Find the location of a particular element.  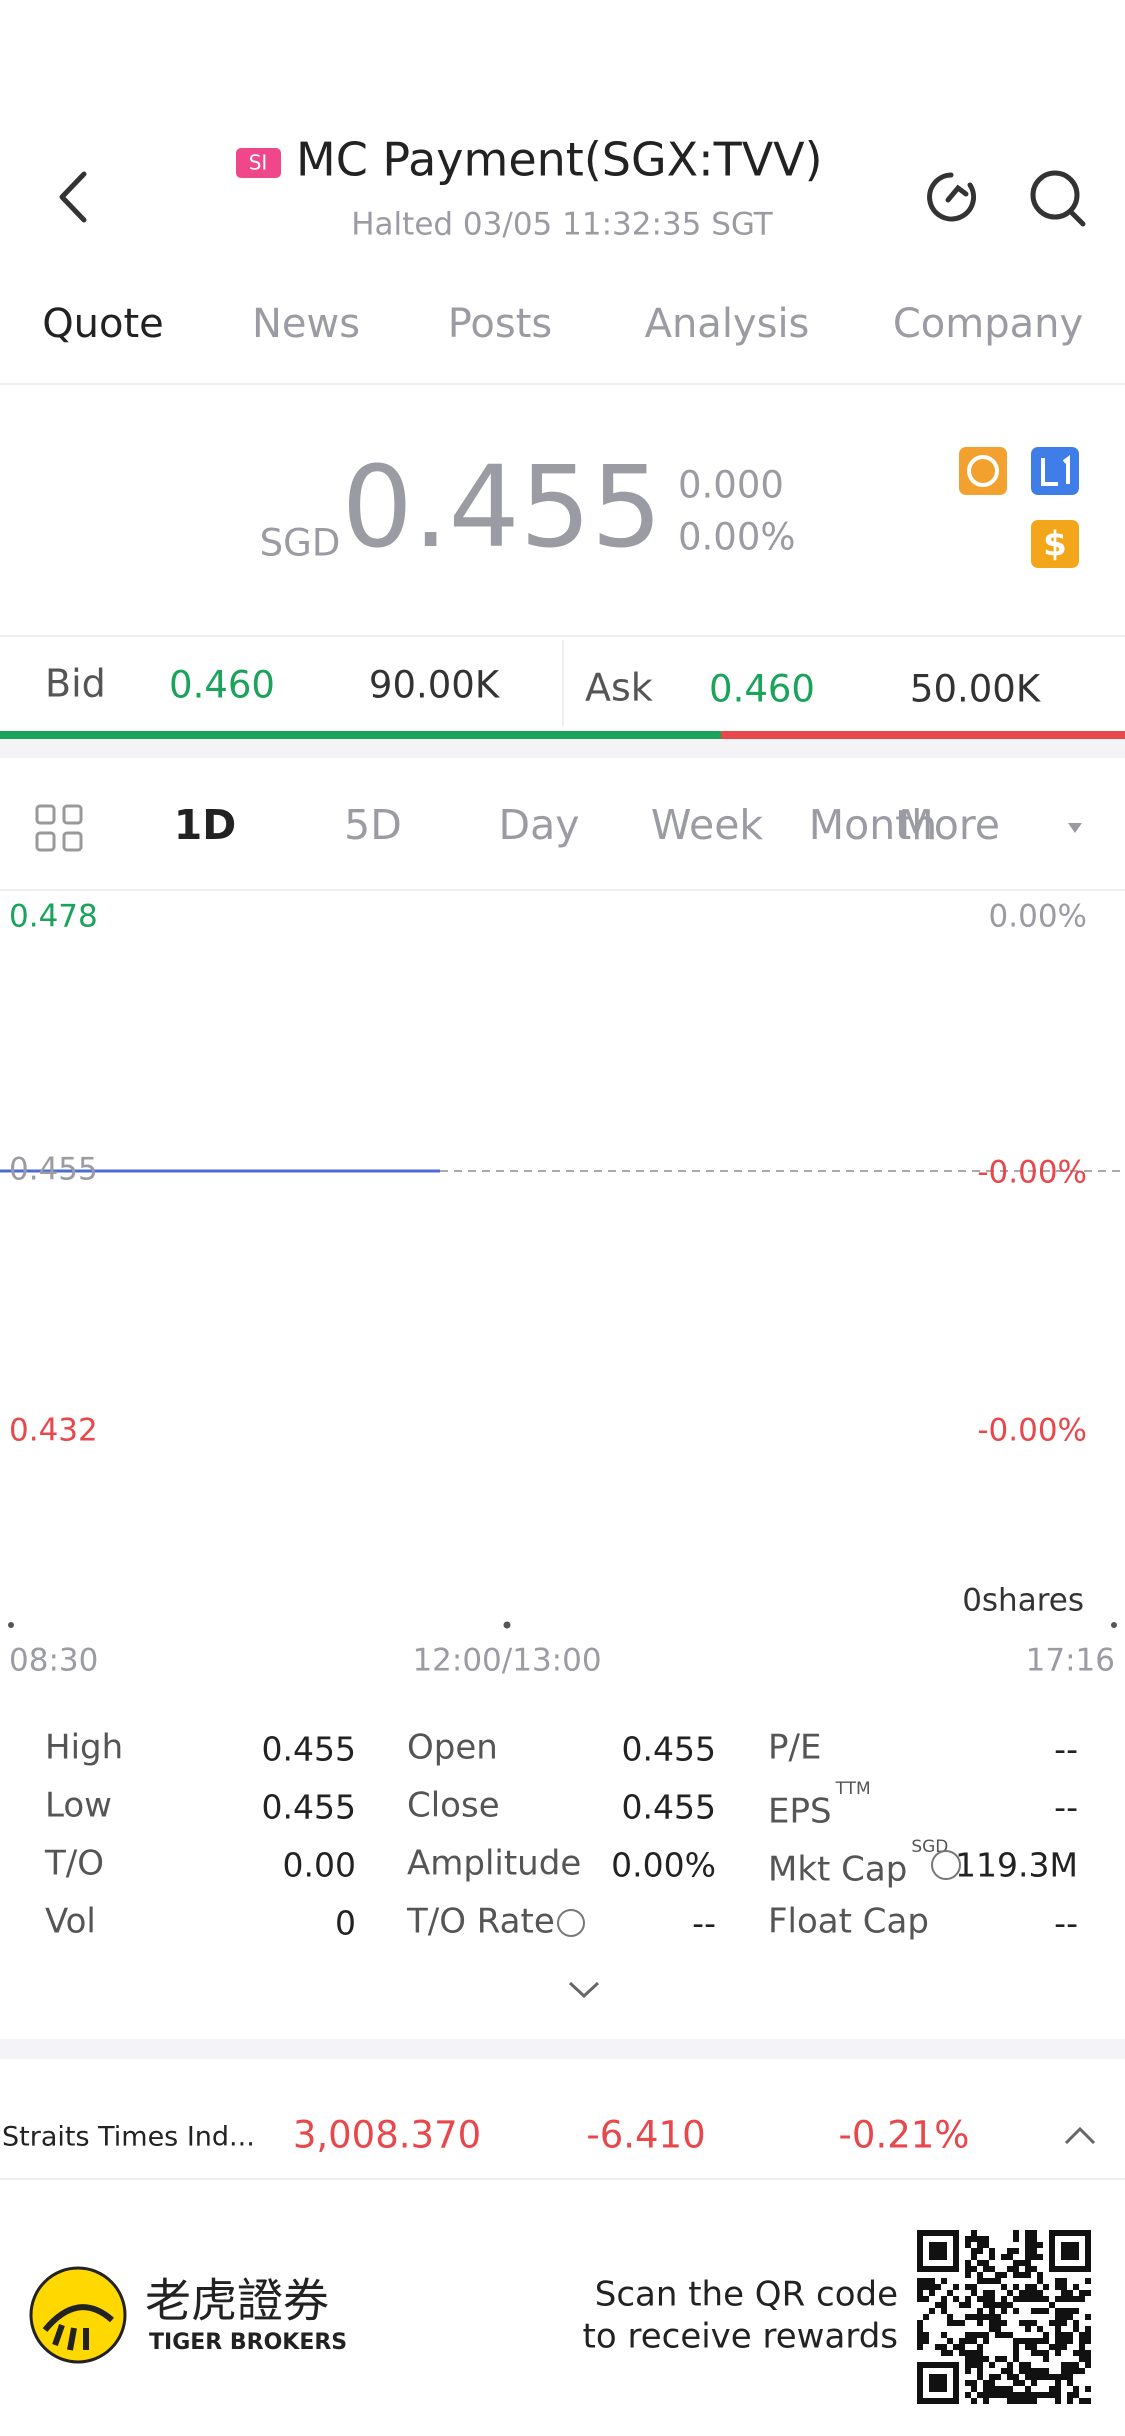

time-label: 08:30 is located at coordinates (53, 1661).